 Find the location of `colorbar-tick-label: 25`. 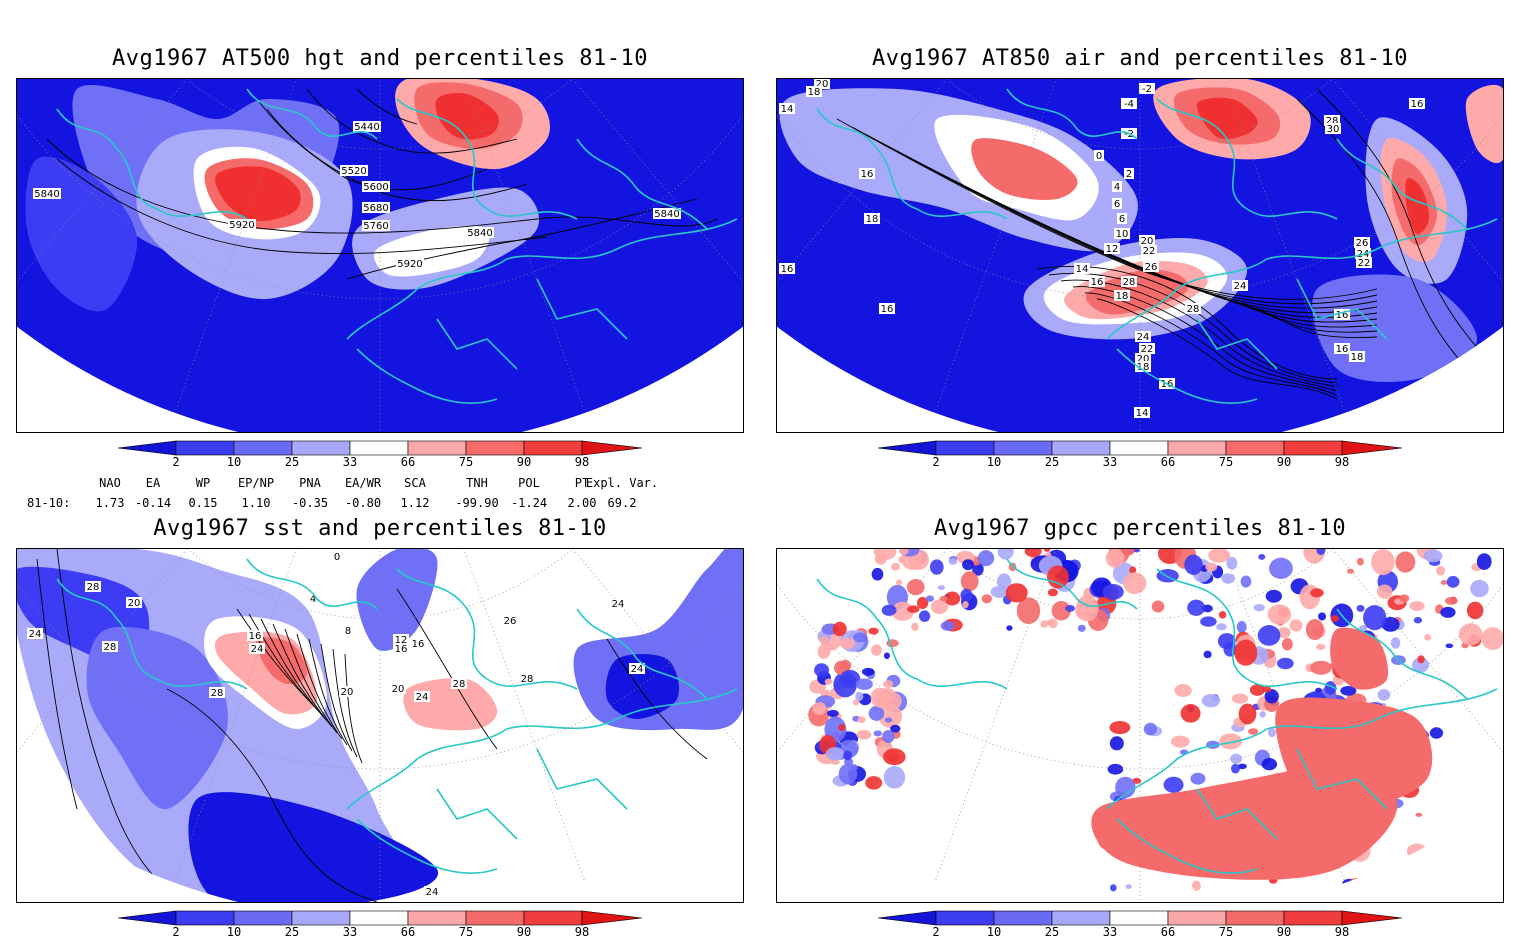

colorbar-tick-label: 25 is located at coordinates (1052, 462).